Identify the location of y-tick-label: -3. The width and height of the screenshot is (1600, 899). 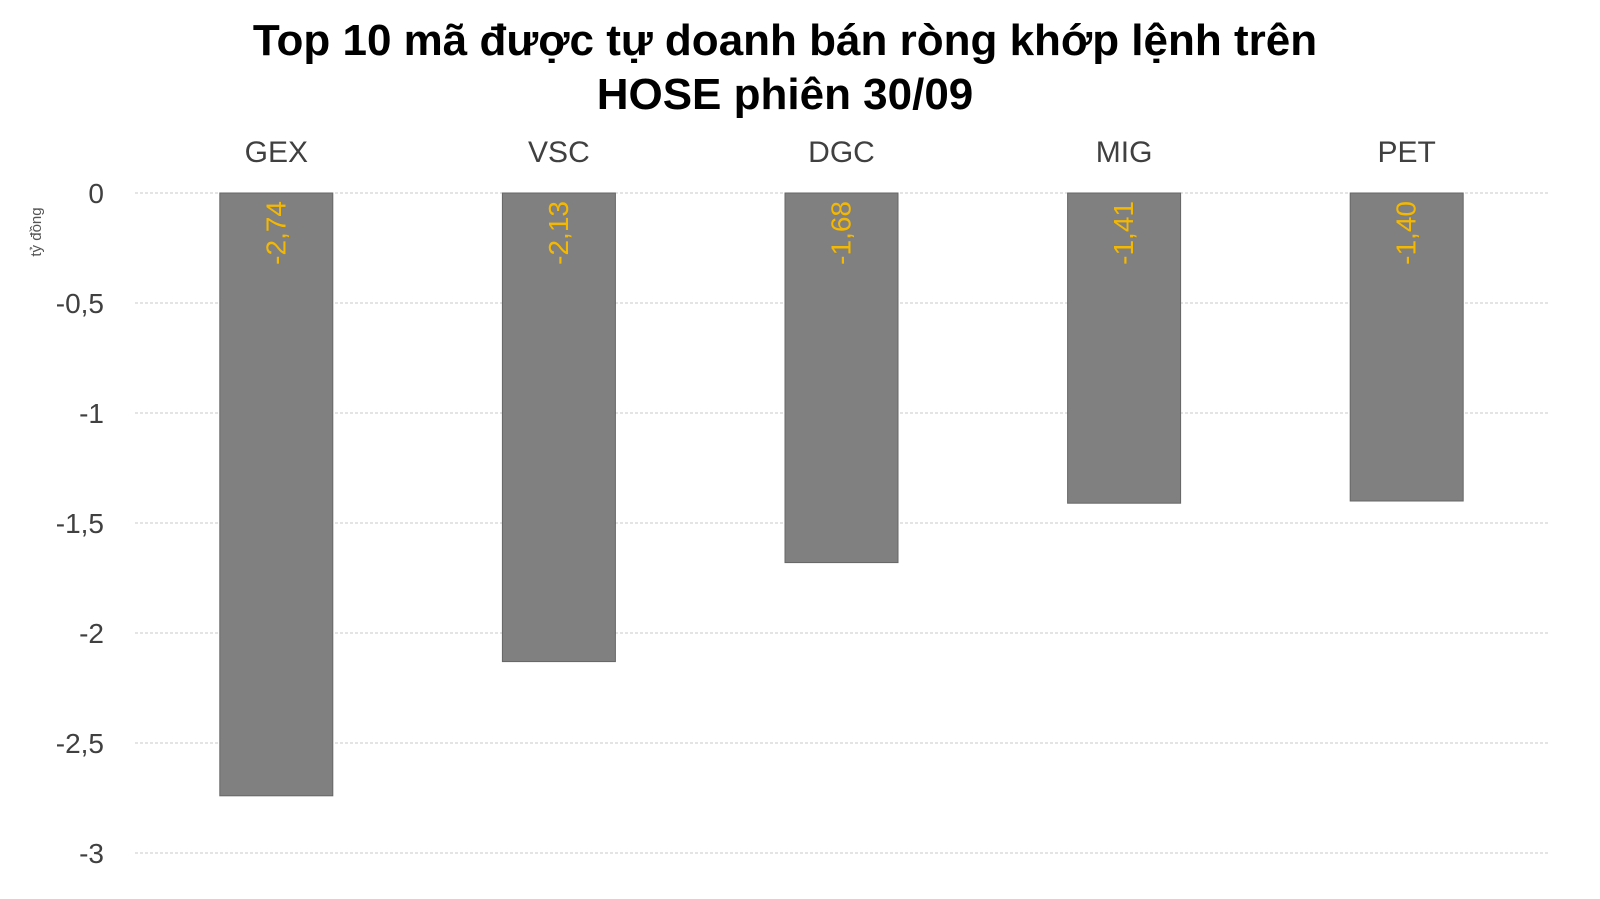
(91, 853).